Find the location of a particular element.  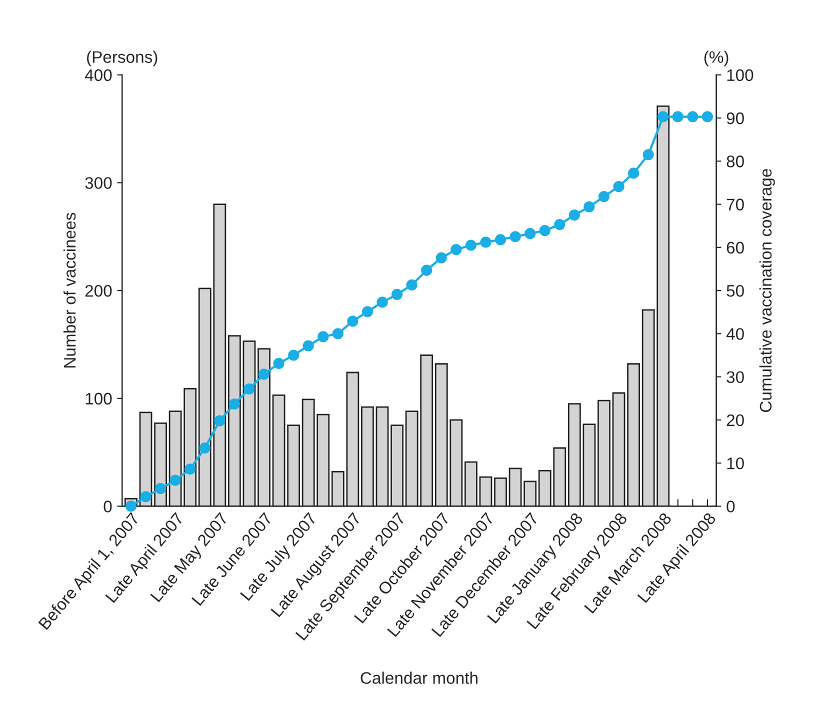

y2-tick-label: 100 is located at coordinates (740, 75).